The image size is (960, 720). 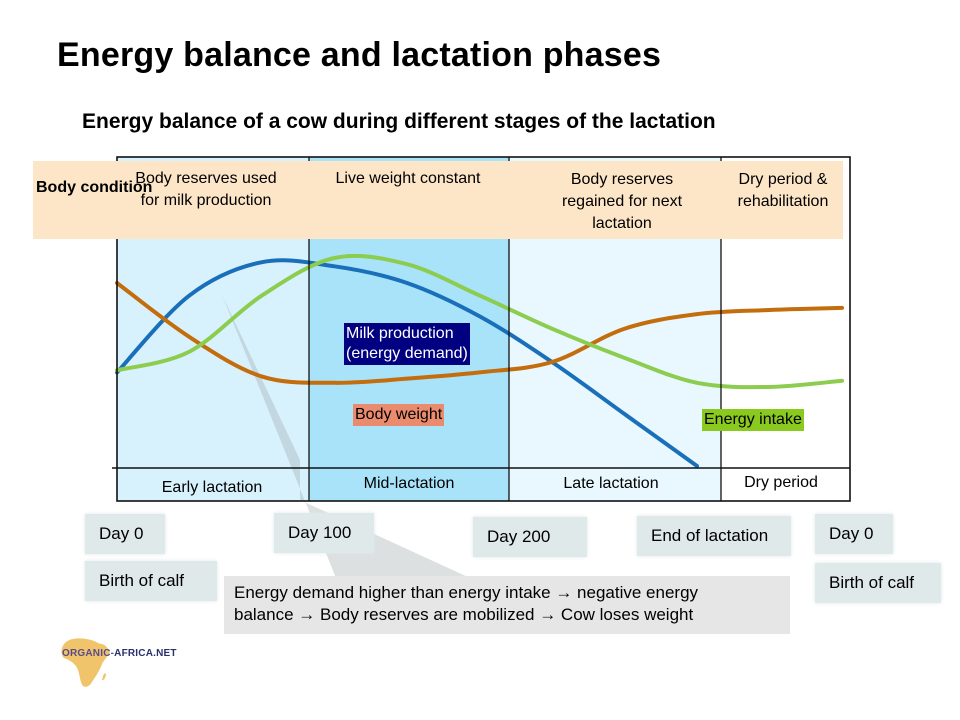 What do you see at coordinates (438, 200) in the screenshot?
I see `body-condition-band` at bounding box center [438, 200].